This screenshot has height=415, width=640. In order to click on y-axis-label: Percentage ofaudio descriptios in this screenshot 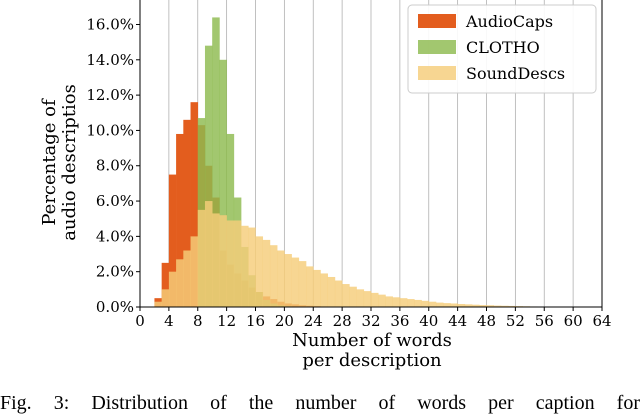, I will do `click(59, 162)`.